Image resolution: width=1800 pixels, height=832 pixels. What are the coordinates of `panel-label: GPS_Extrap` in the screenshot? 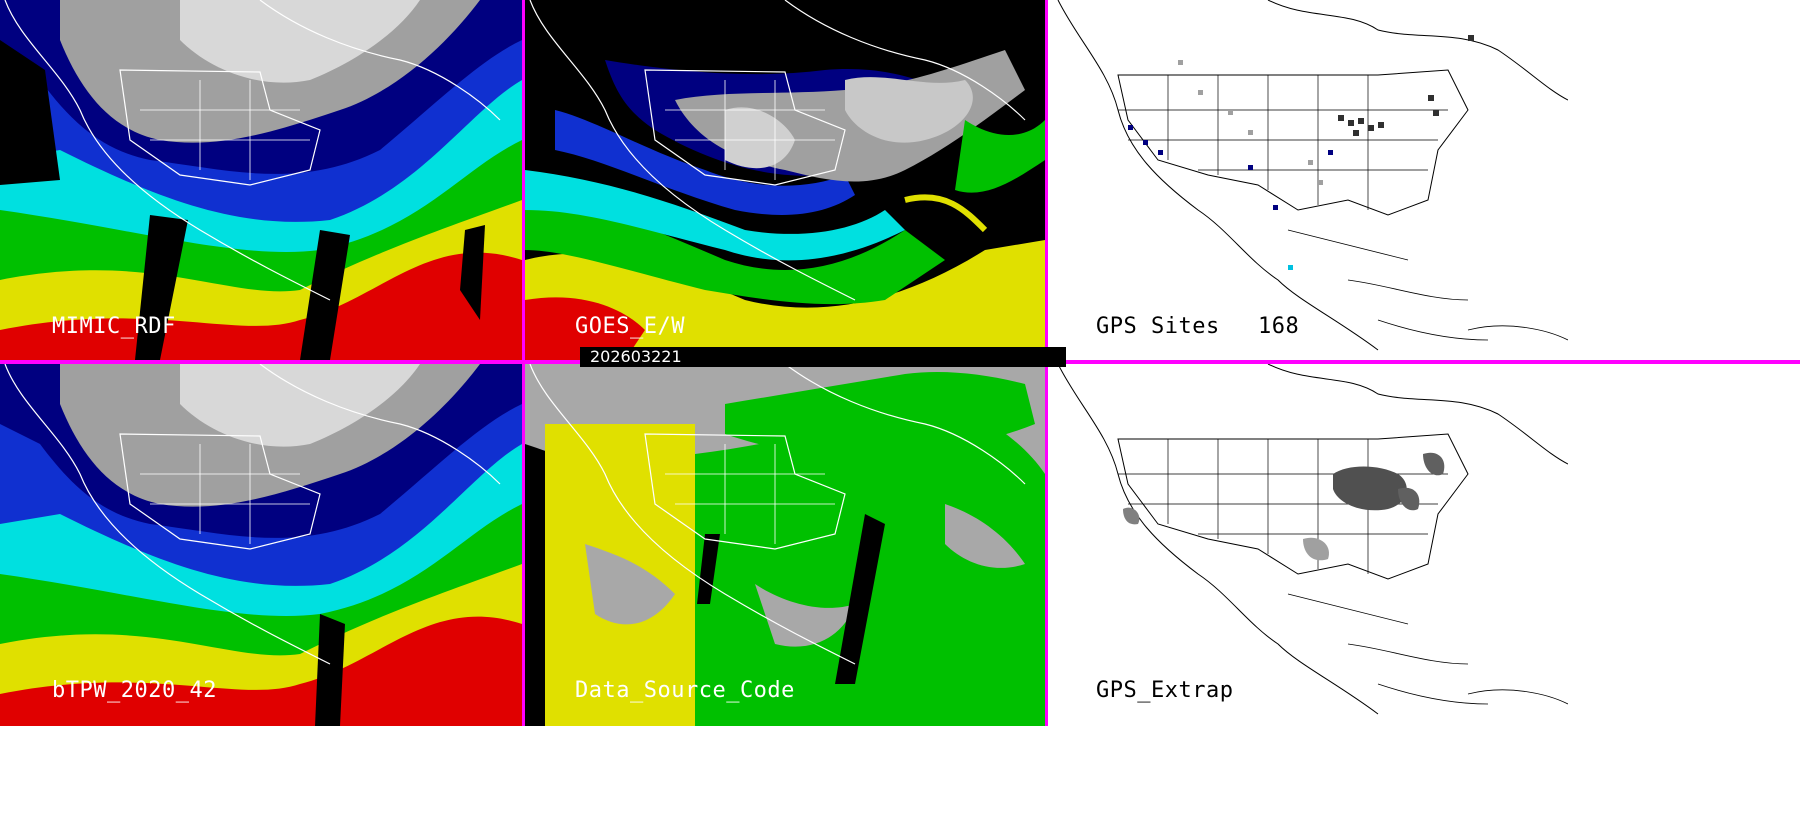 It's located at (1165, 690).